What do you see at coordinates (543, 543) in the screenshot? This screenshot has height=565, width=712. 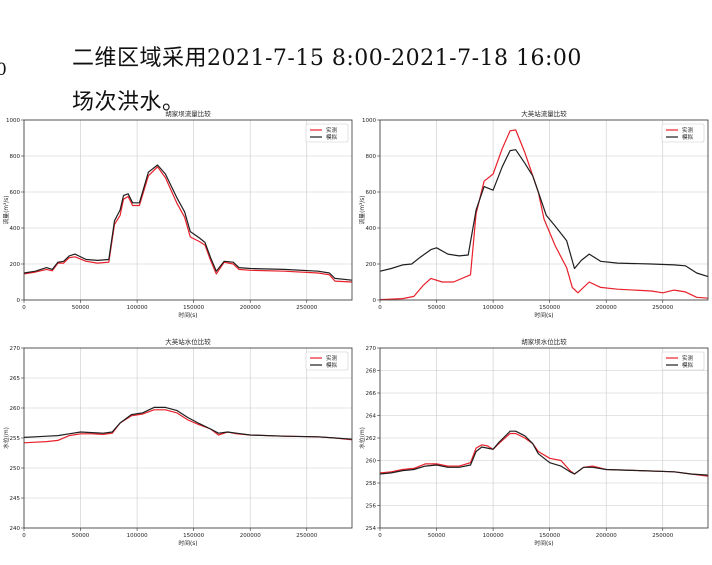 I see `hujiaba-level-x-axis-label: 时间(s)` at bounding box center [543, 543].